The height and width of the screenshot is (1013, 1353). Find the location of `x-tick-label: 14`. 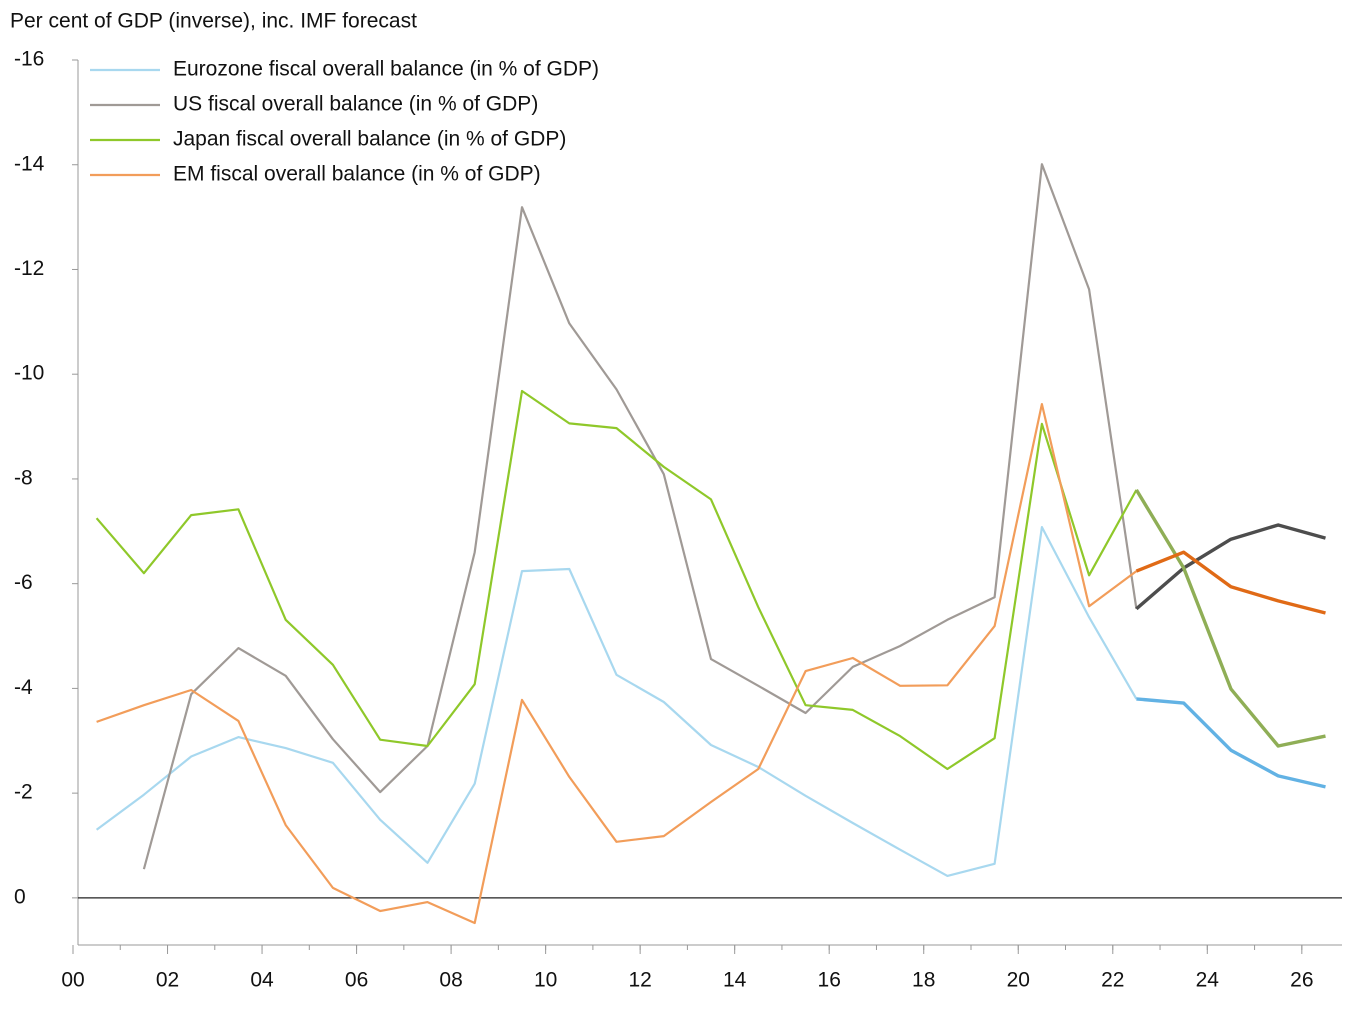

x-tick-label: 14 is located at coordinates (735, 980).